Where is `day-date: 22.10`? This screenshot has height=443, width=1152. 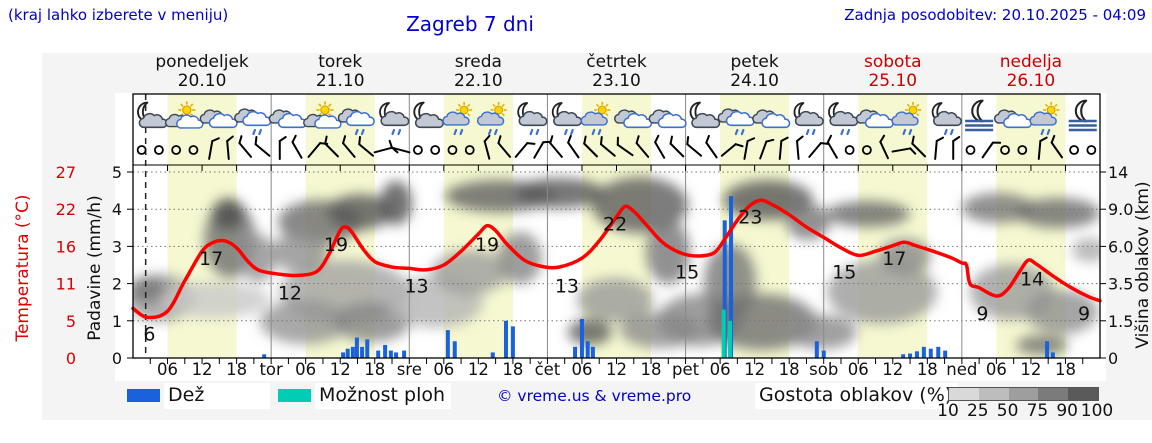 day-date: 22.10 is located at coordinates (478, 81).